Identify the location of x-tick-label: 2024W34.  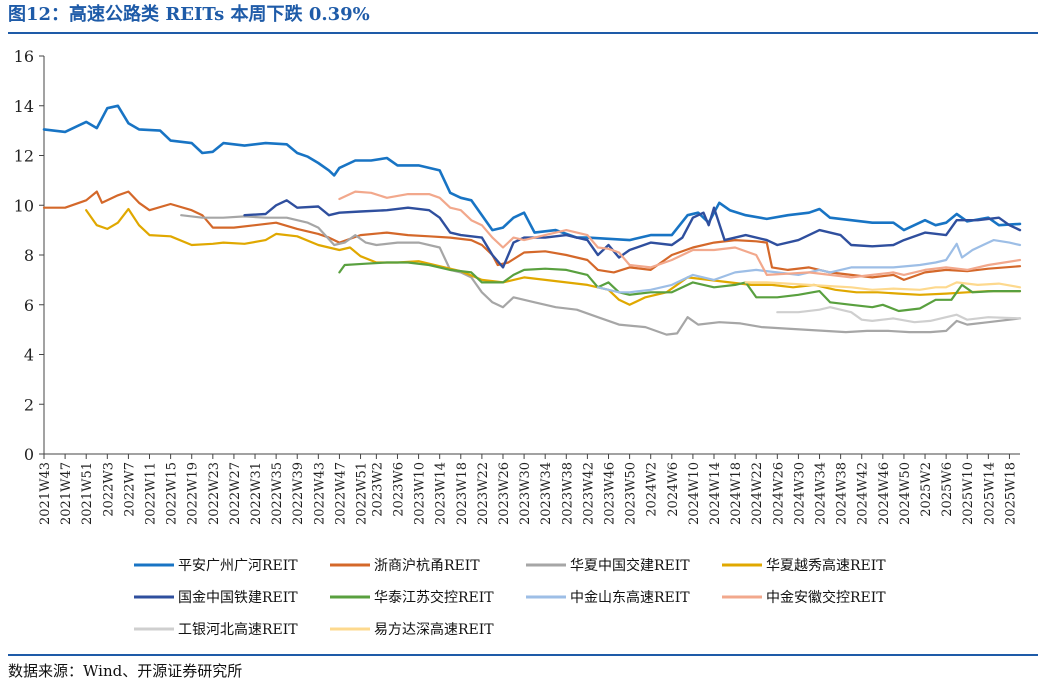
(821, 493).